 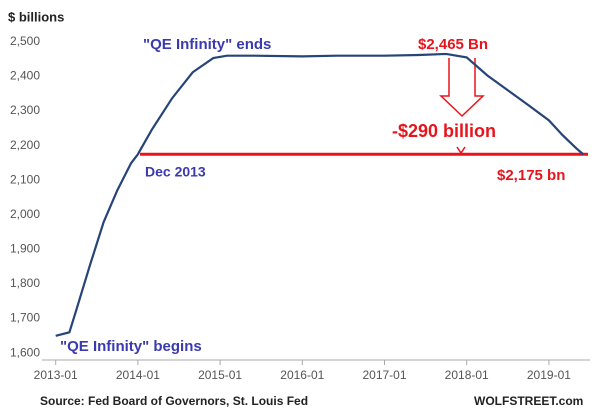 What do you see at coordinates (138, 375) in the screenshot?
I see `x-tick-label: 2014-01` at bounding box center [138, 375].